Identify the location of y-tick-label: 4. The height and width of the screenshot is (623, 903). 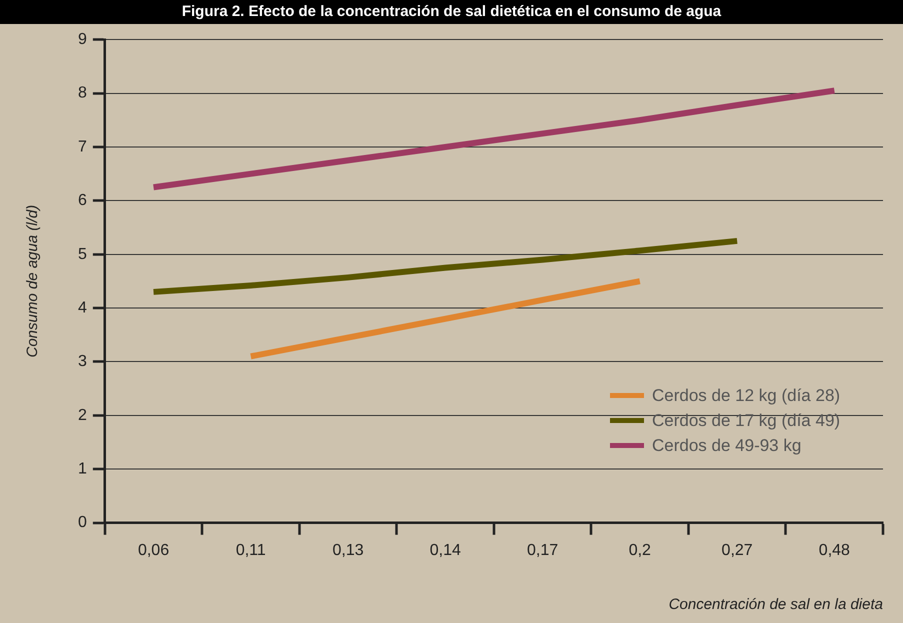
(82, 307).